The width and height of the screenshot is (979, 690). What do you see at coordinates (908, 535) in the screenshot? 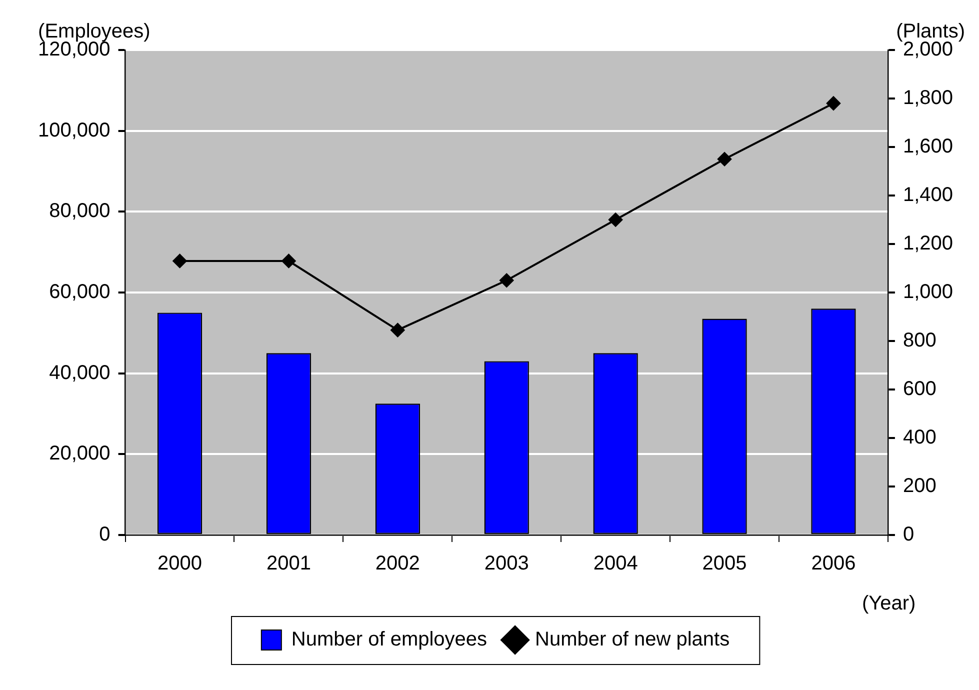
I see `y2-tick-label: 0` at bounding box center [908, 535].